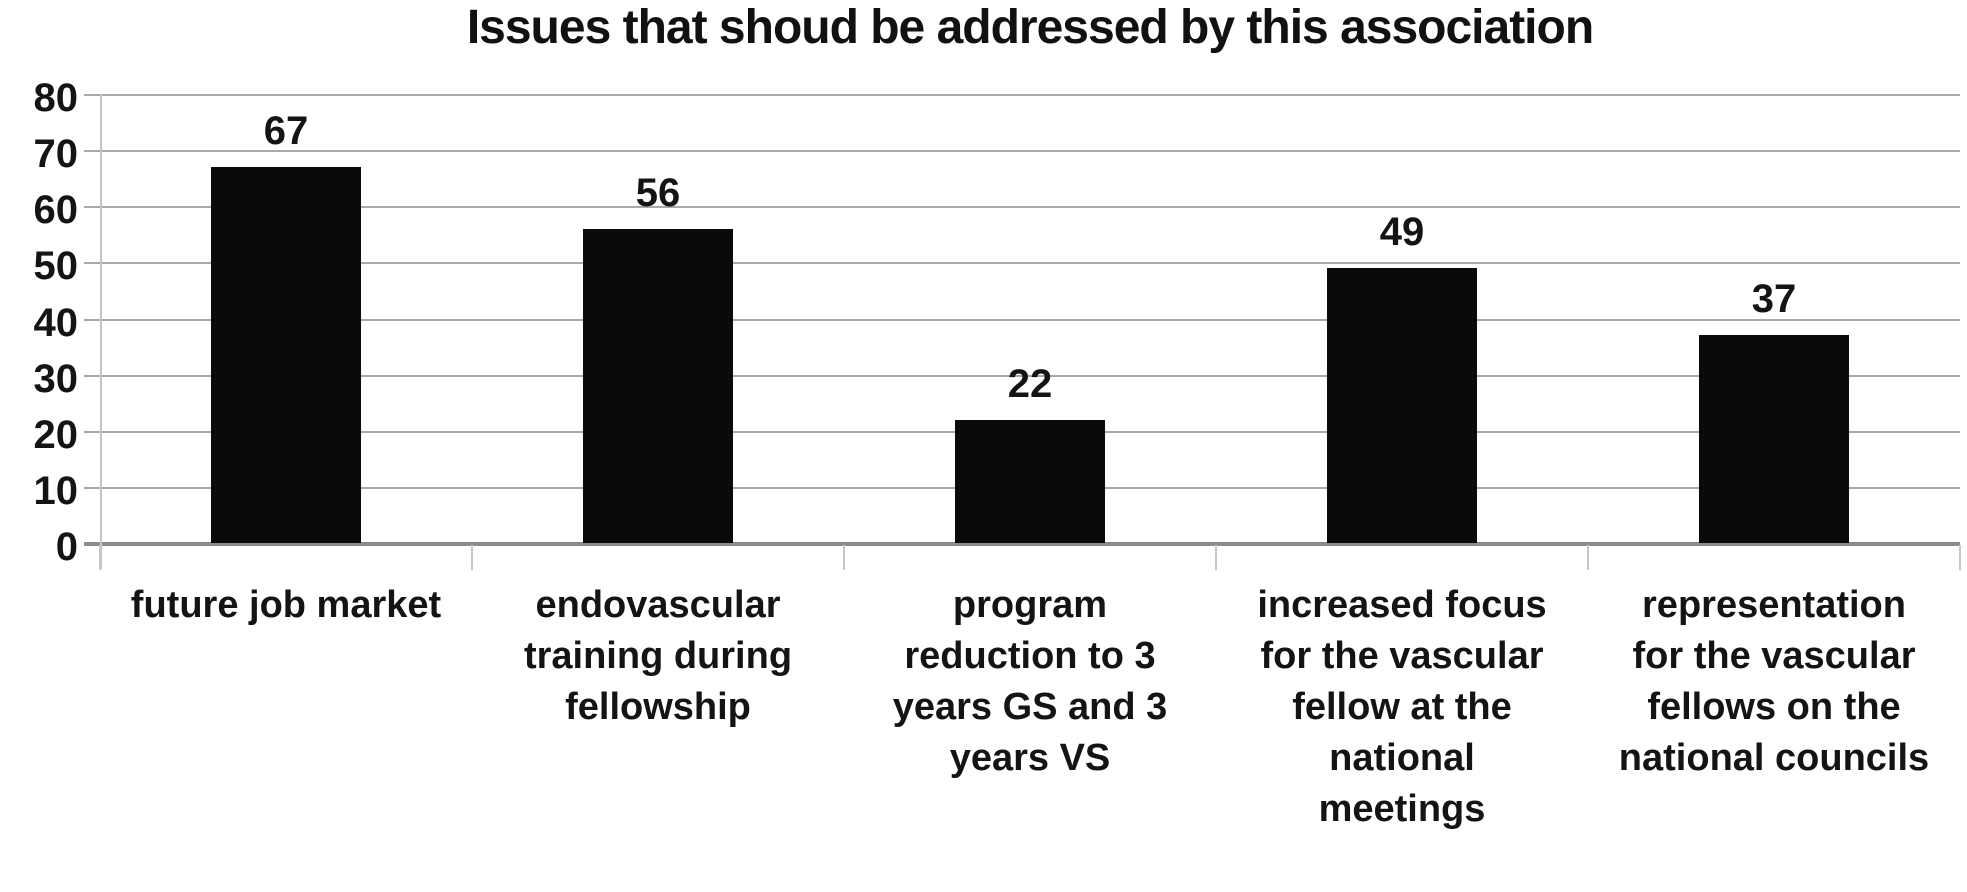  I want to click on y-axis-tick-label: 60, so click(56, 210).